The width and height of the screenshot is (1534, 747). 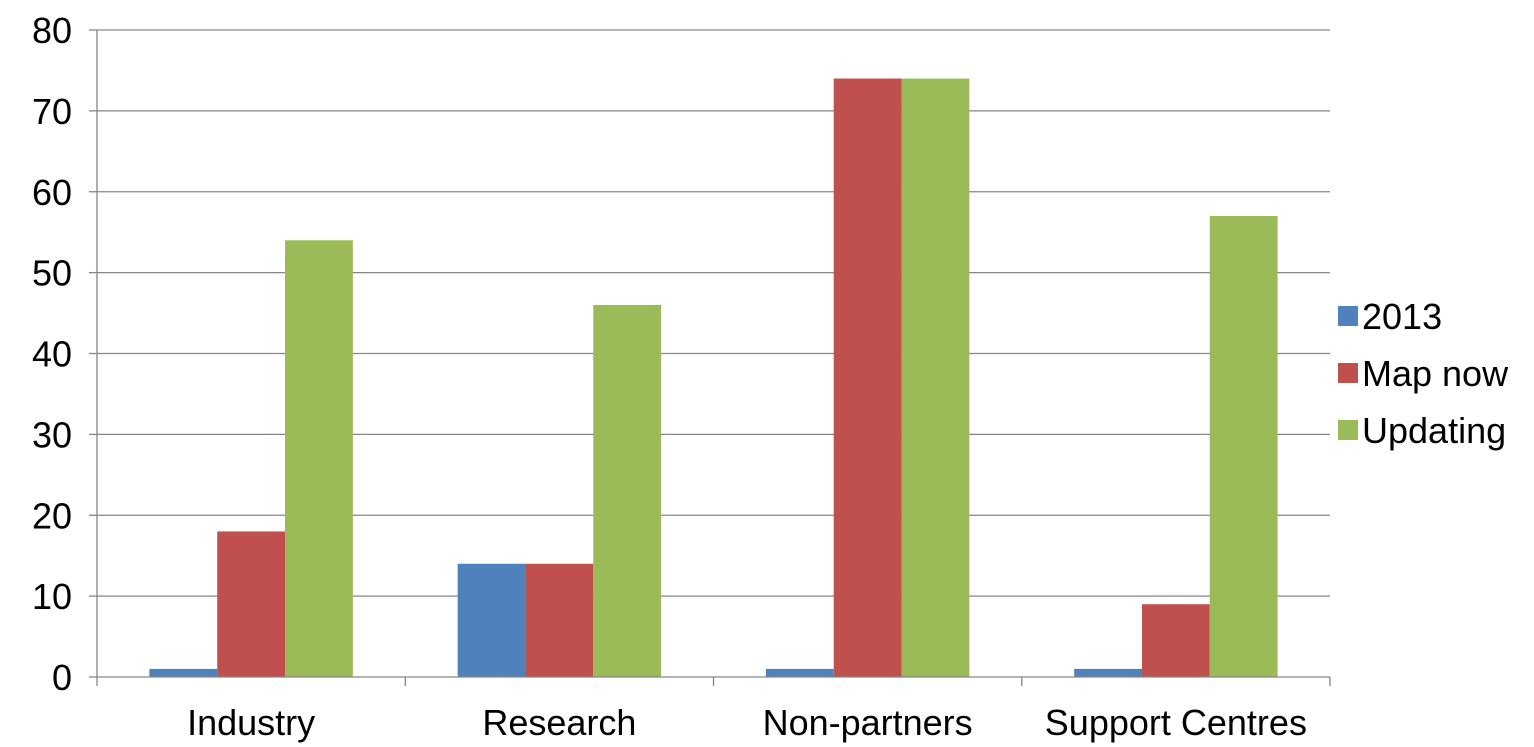 I want to click on y-tick-label: 10, so click(x=52, y=596).